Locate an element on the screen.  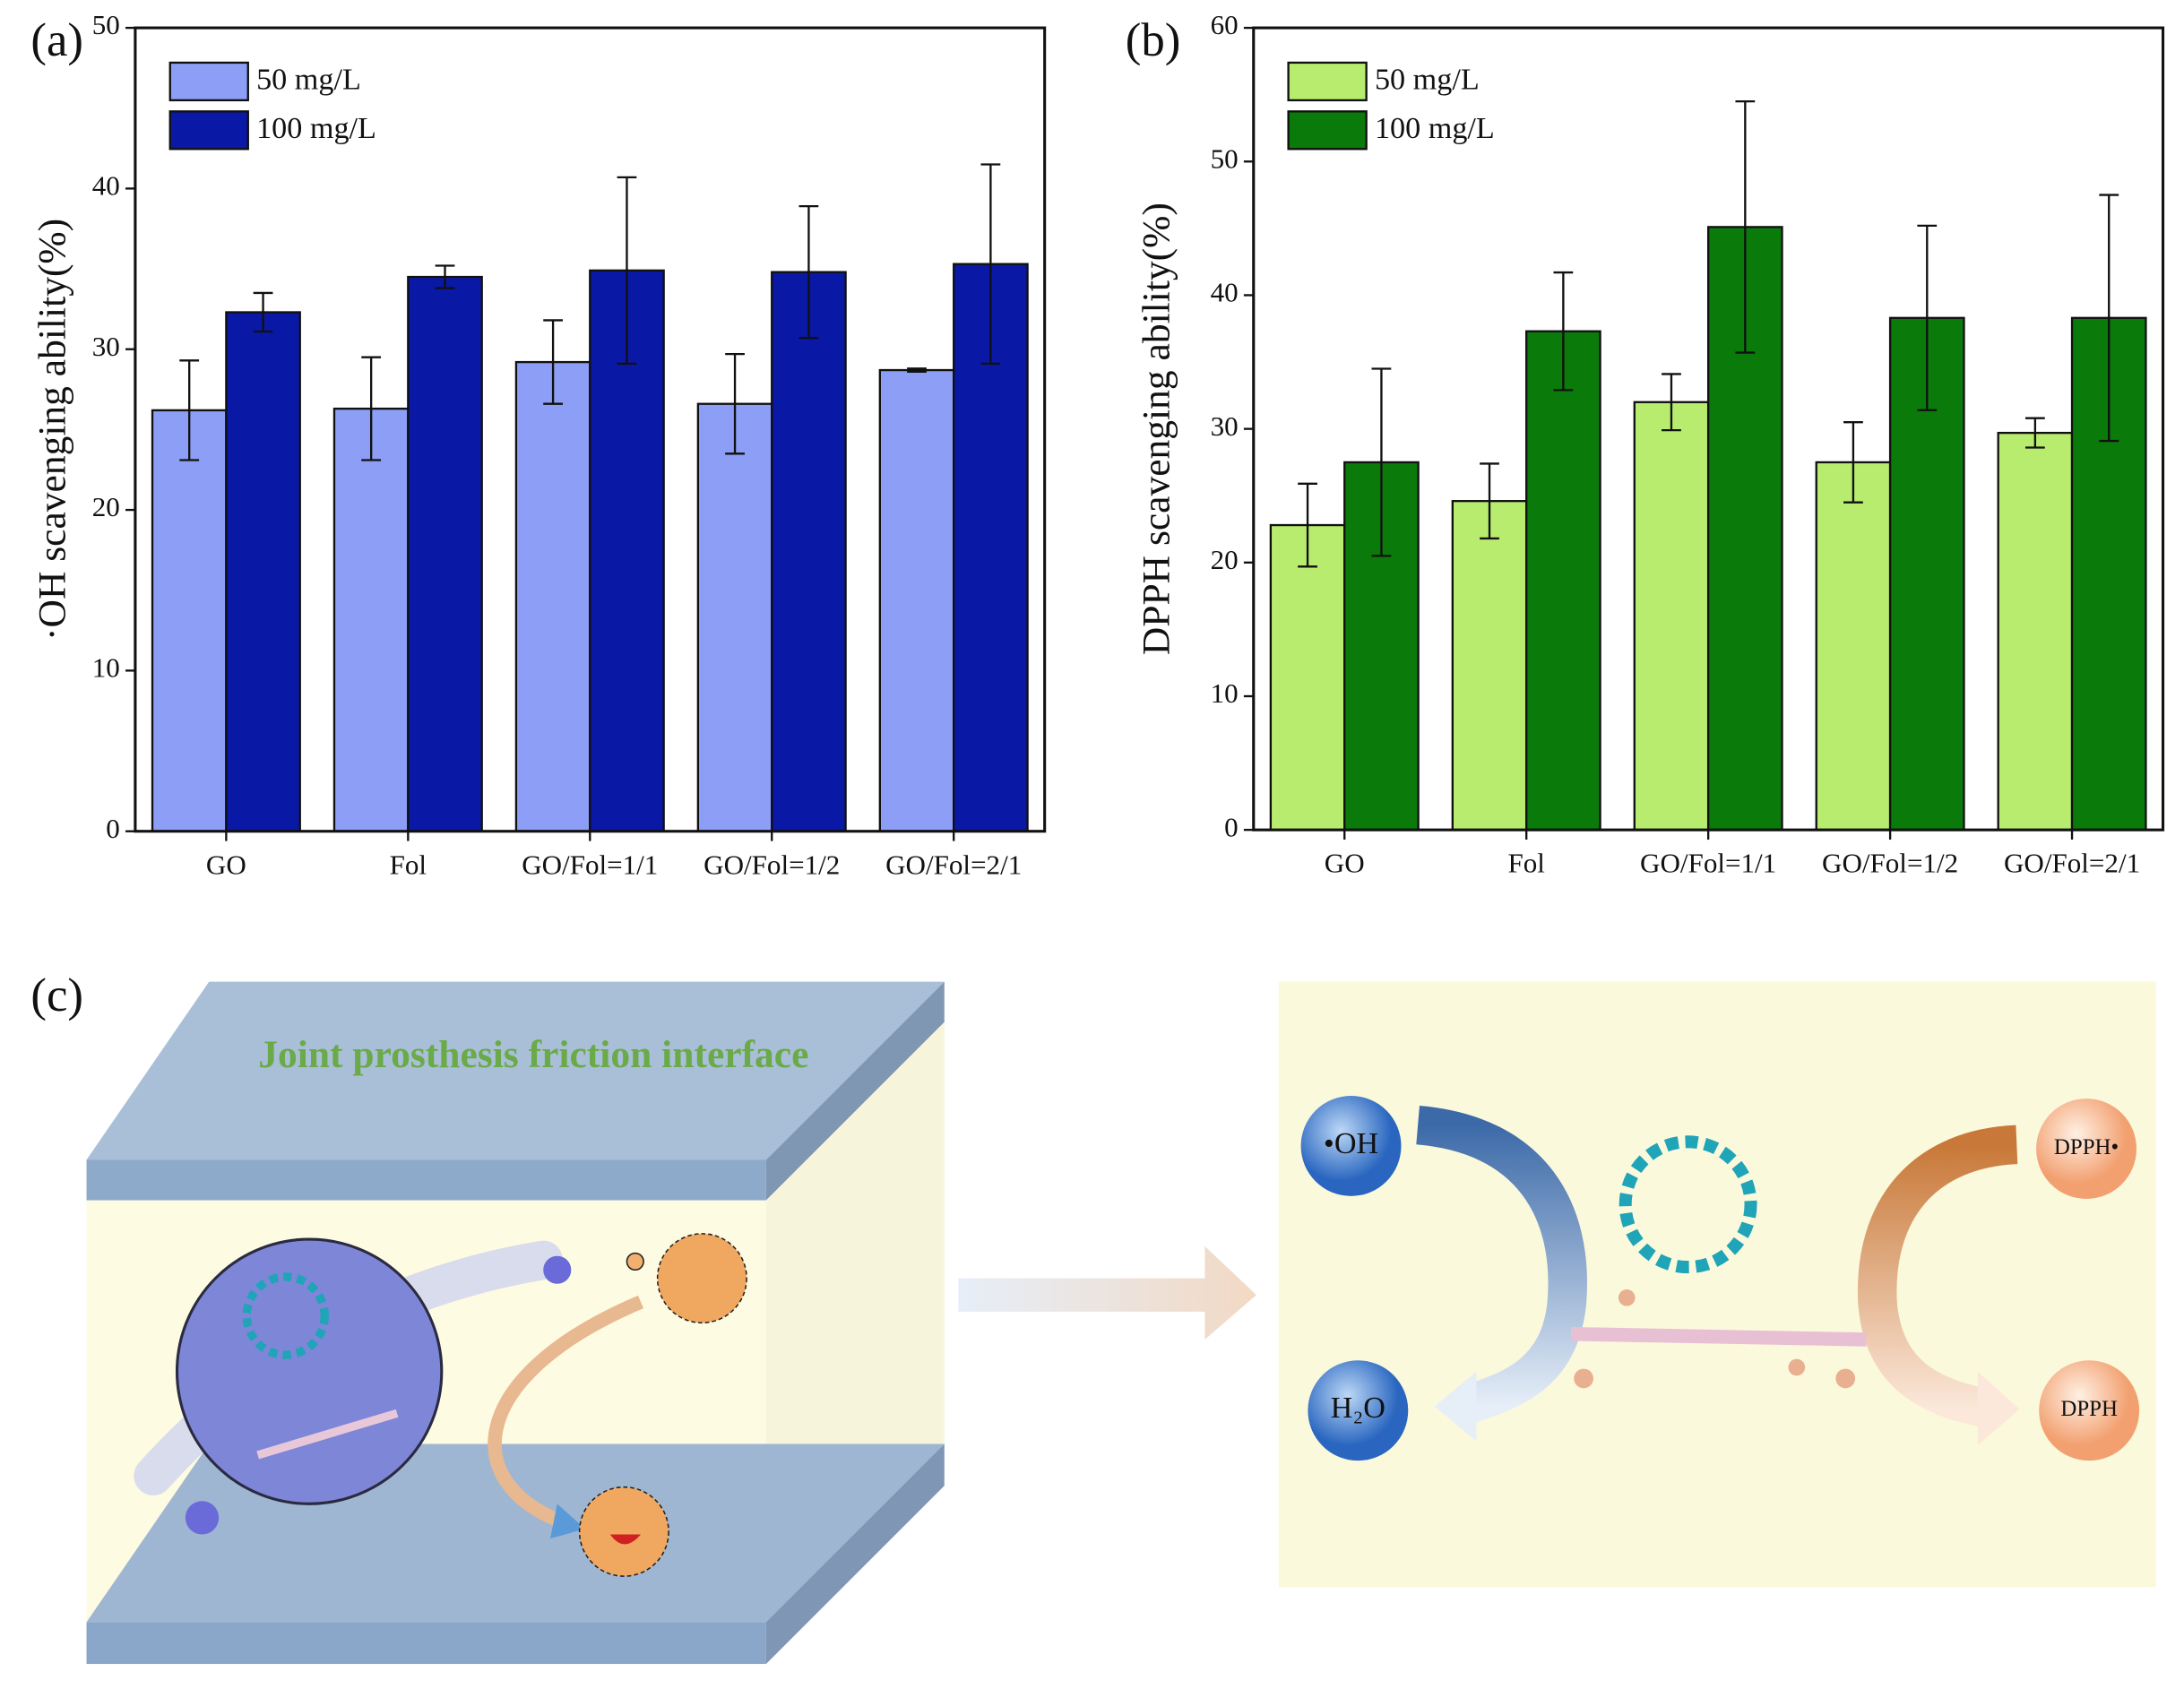
y-axis-label: DPPH scavenging ability(%) is located at coordinates (1156, 429).